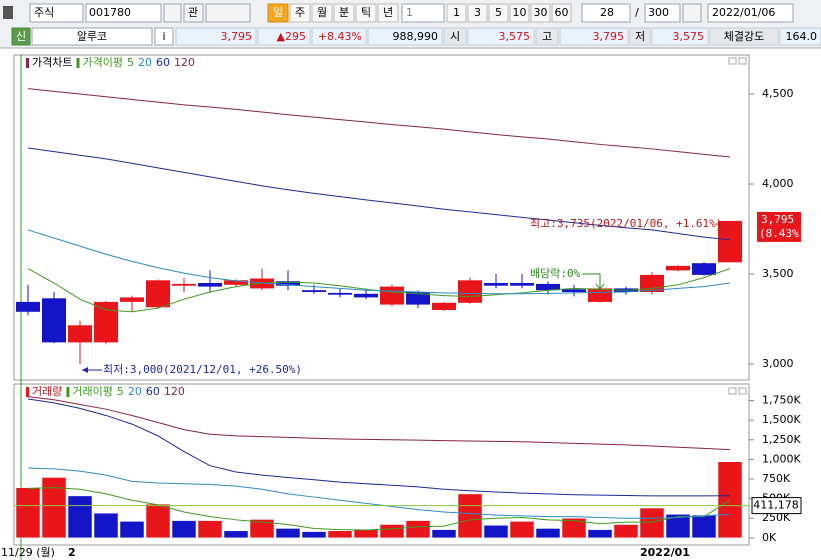 This screenshot has height=560, width=821. Describe the element at coordinates (153, 391) in the screenshot. I see `legend-label: 60` at that location.